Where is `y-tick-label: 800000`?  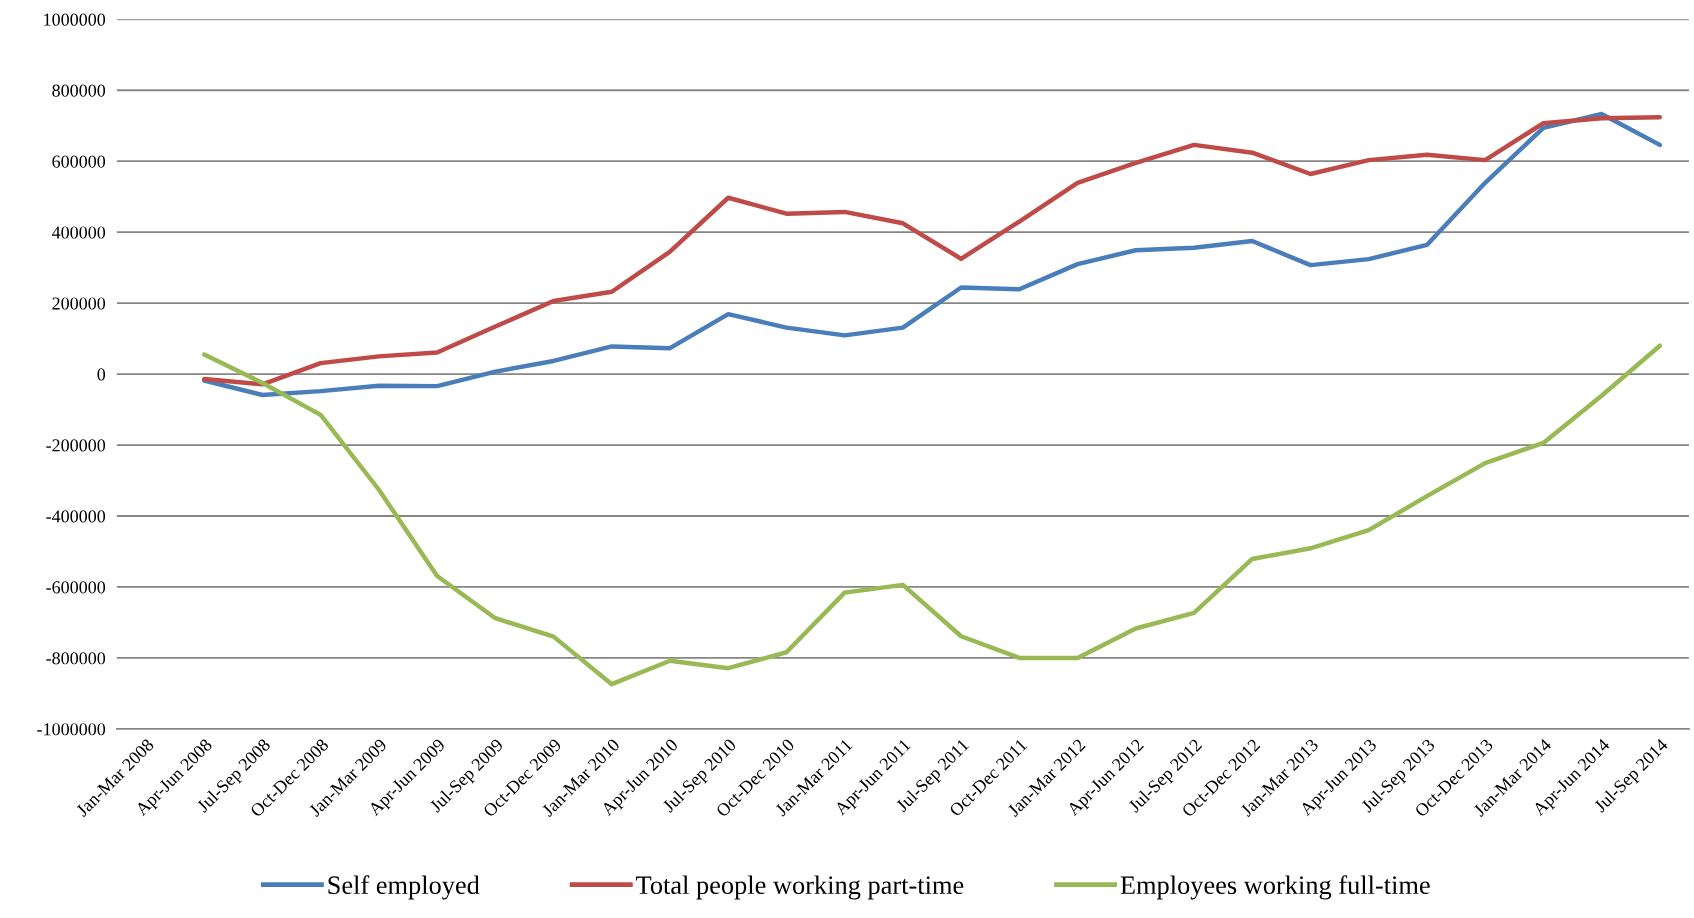
y-tick-label: 800000 is located at coordinates (79, 90).